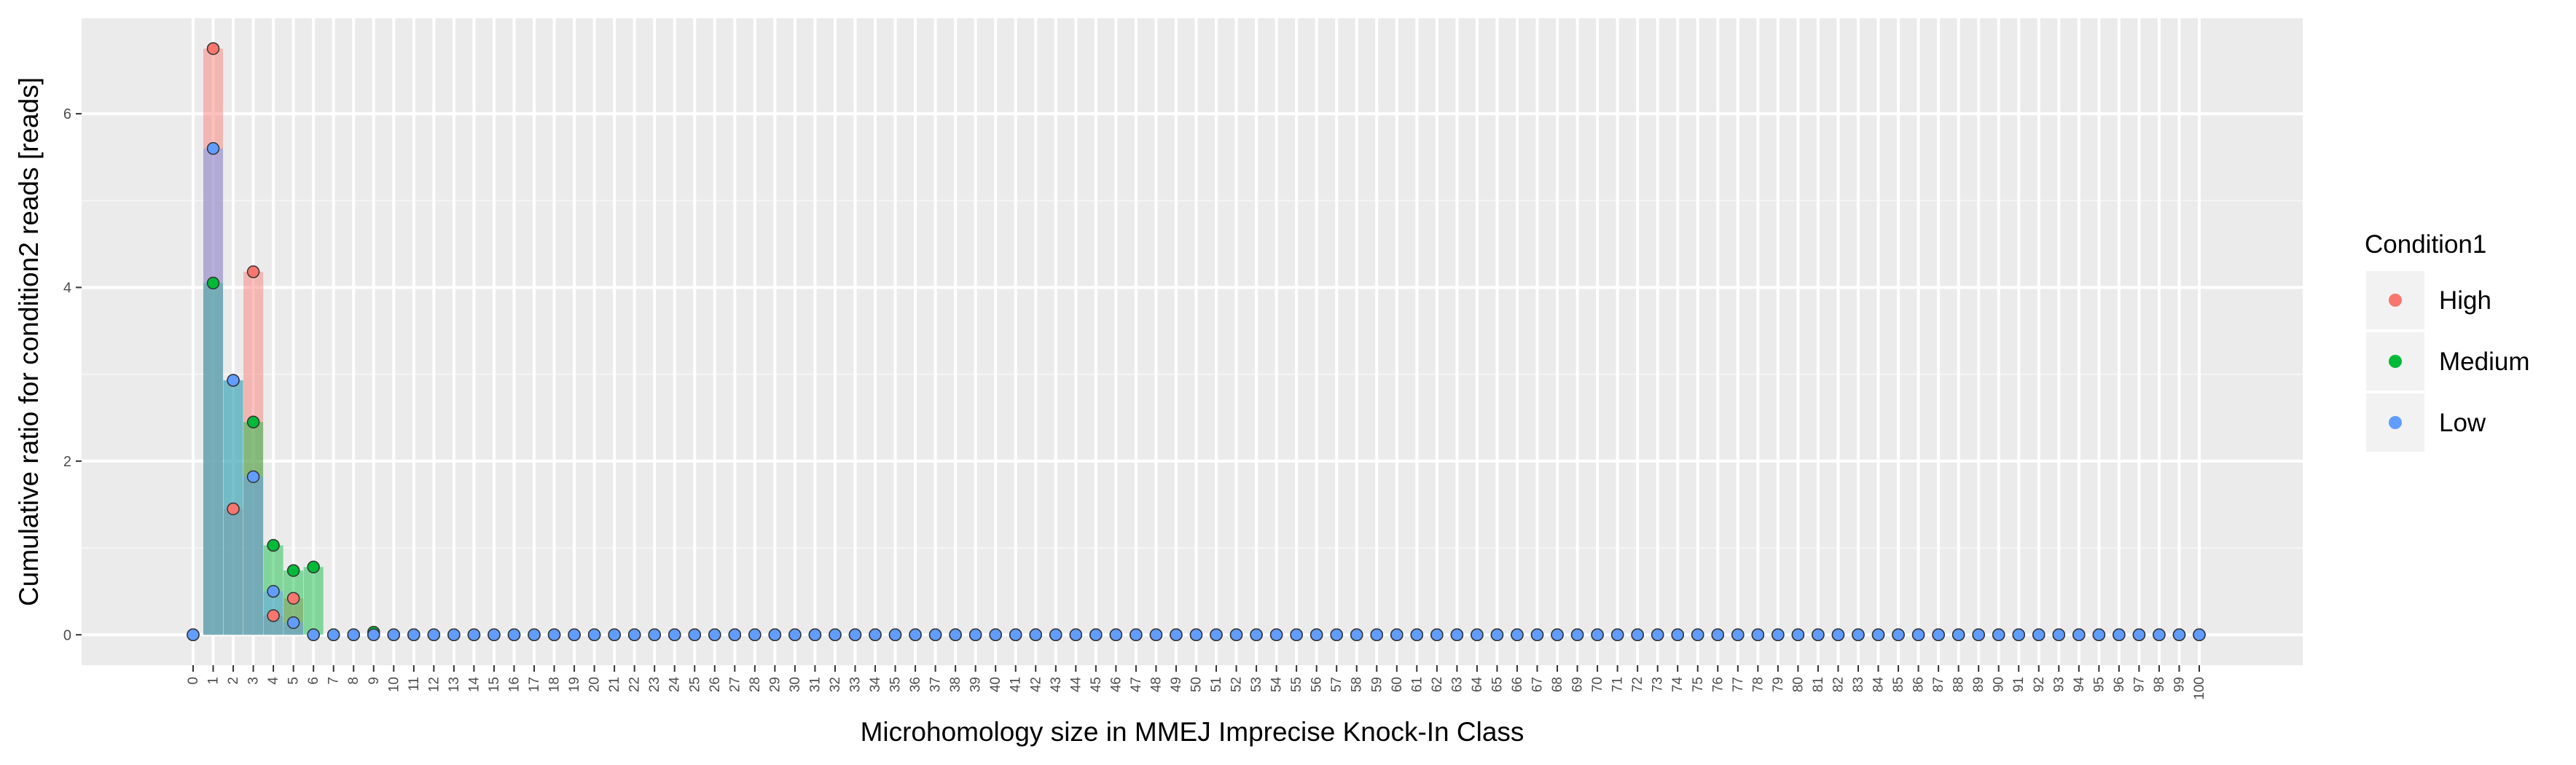  What do you see at coordinates (254, 681) in the screenshot?
I see `x-tick-label: 3` at bounding box center [254, 681].